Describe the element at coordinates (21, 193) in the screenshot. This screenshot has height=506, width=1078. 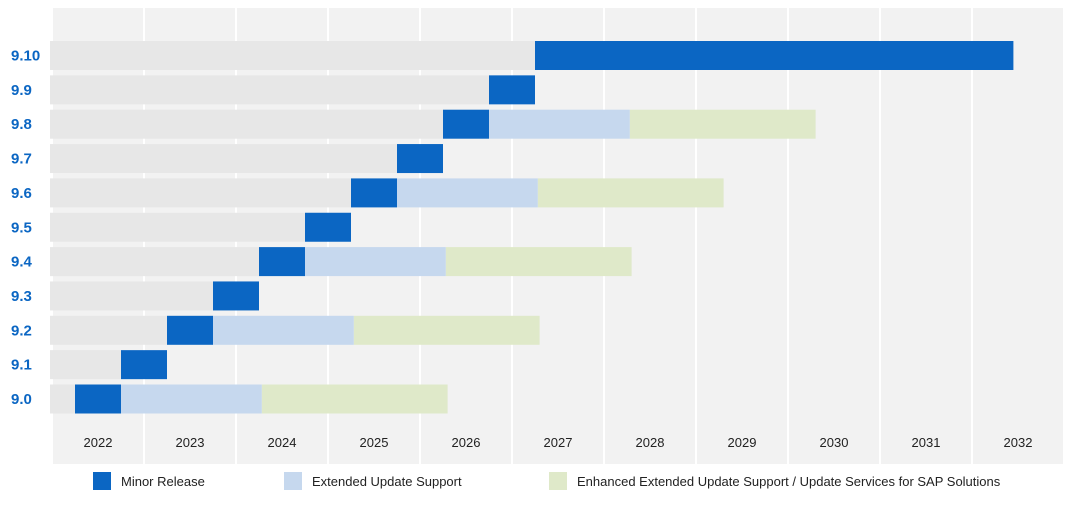
I see `version-label-9-6: 9.6` at that location.